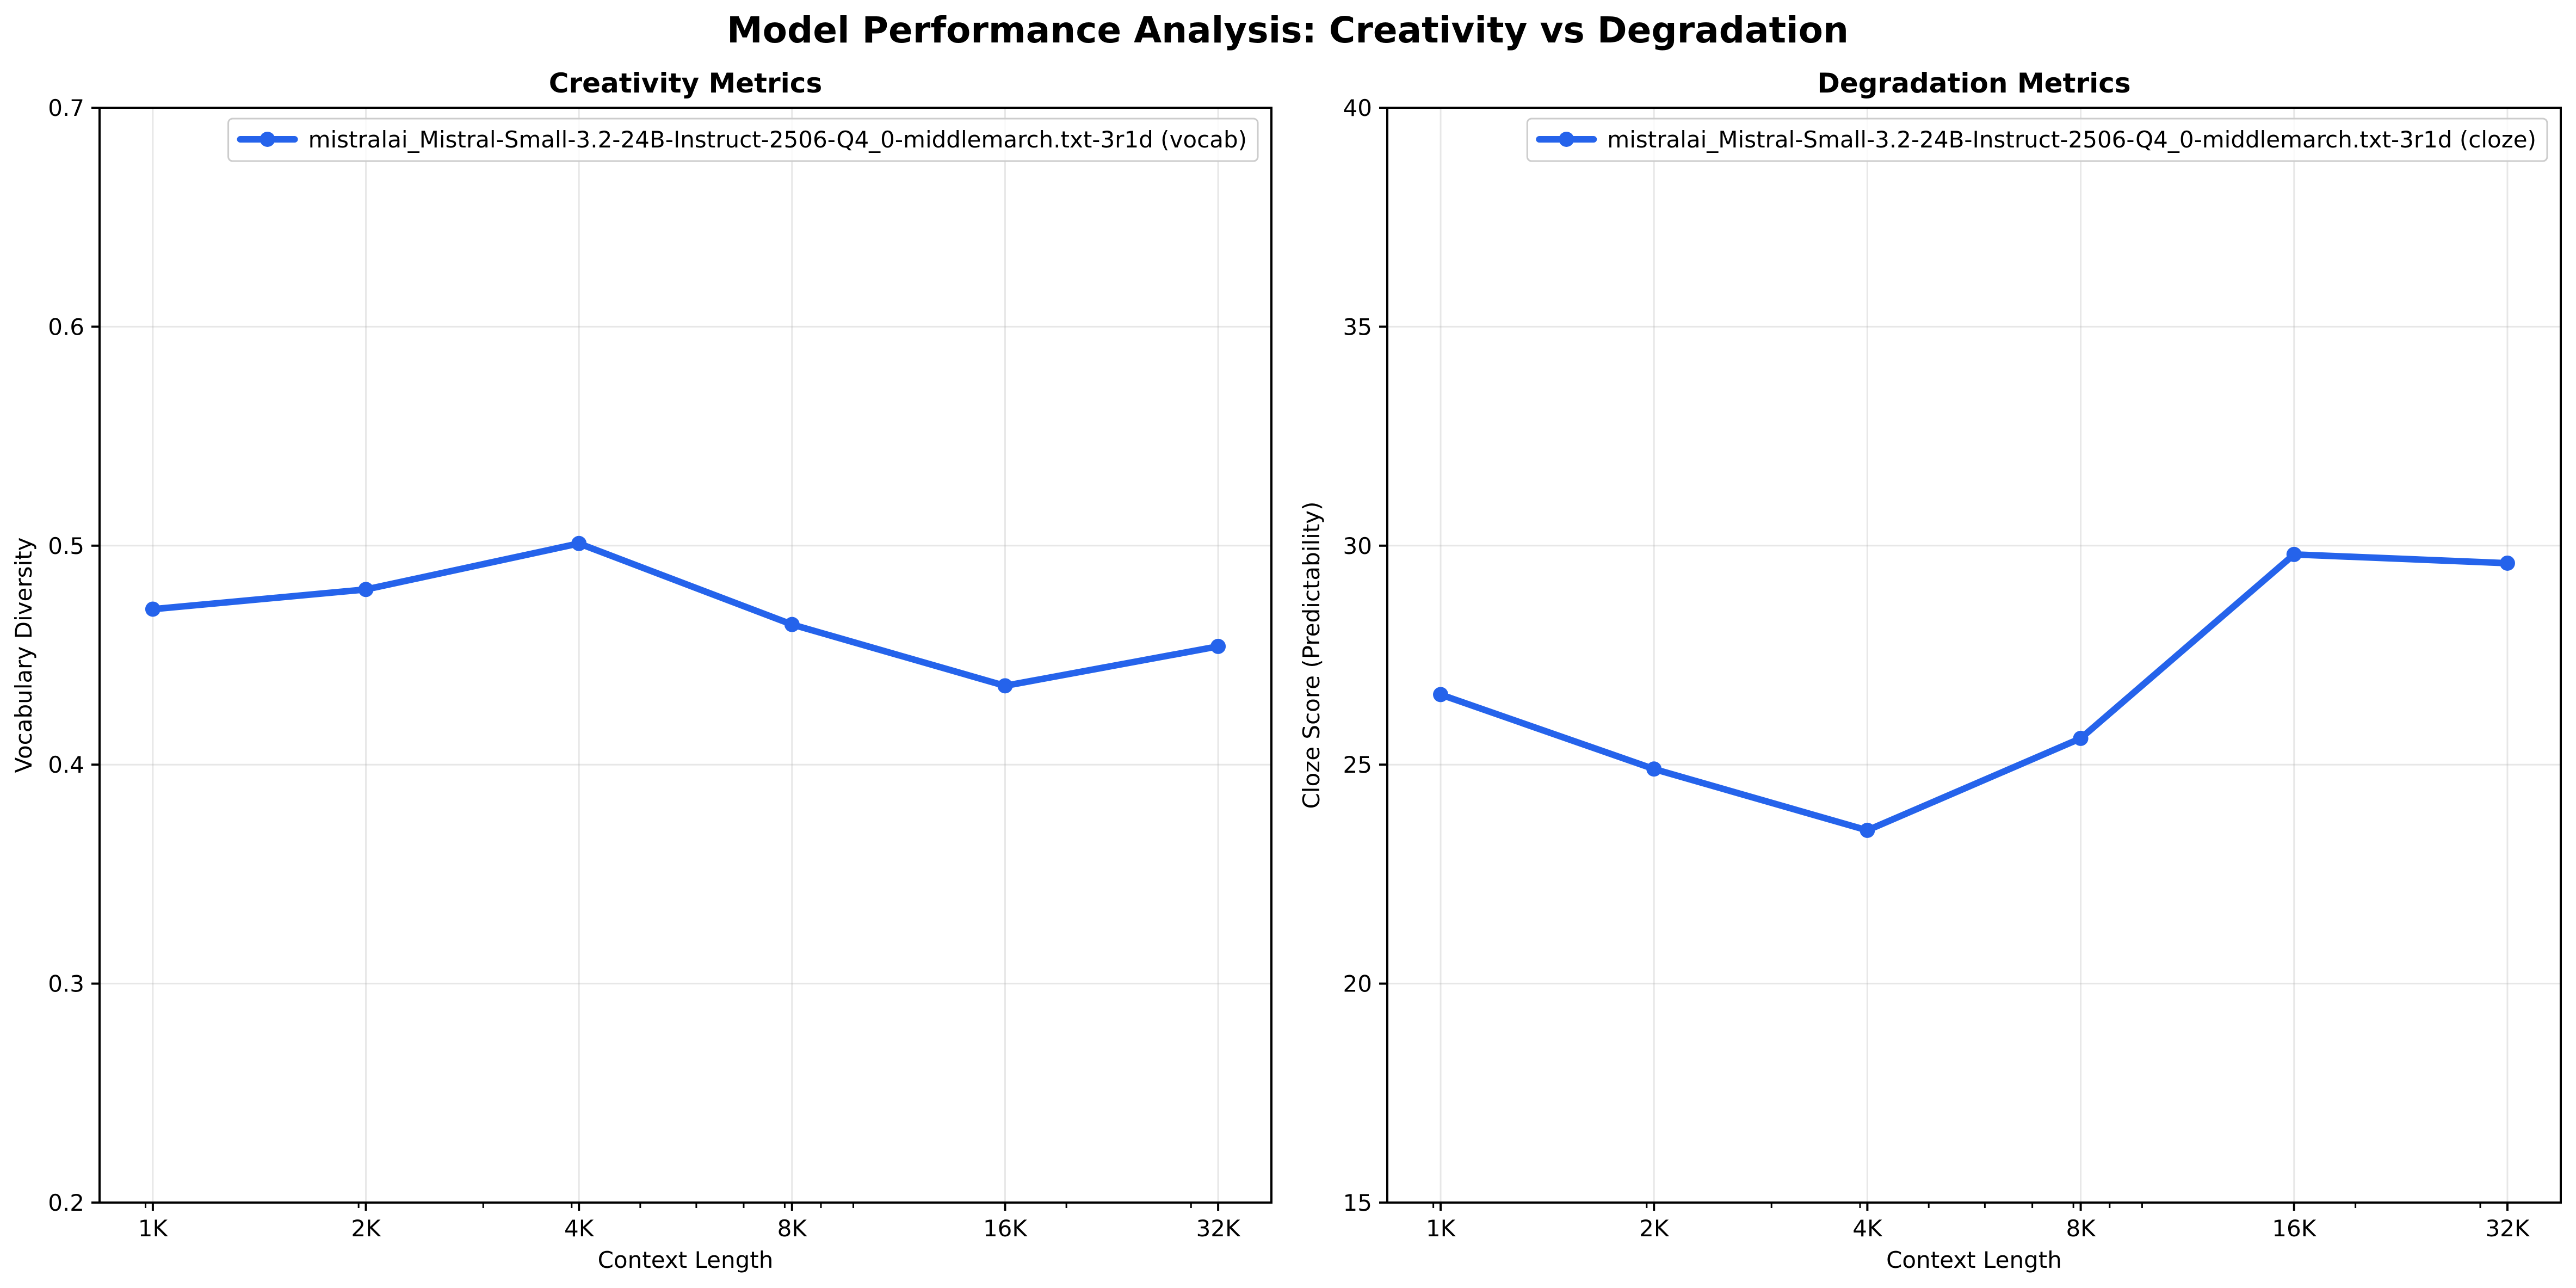 This screenshot has height=1288, width=2576. What do you see at coordinates (1358, 1203) in the screenshot?
I see `y-tick-label: 15` at bounding box center [1358, 1203].